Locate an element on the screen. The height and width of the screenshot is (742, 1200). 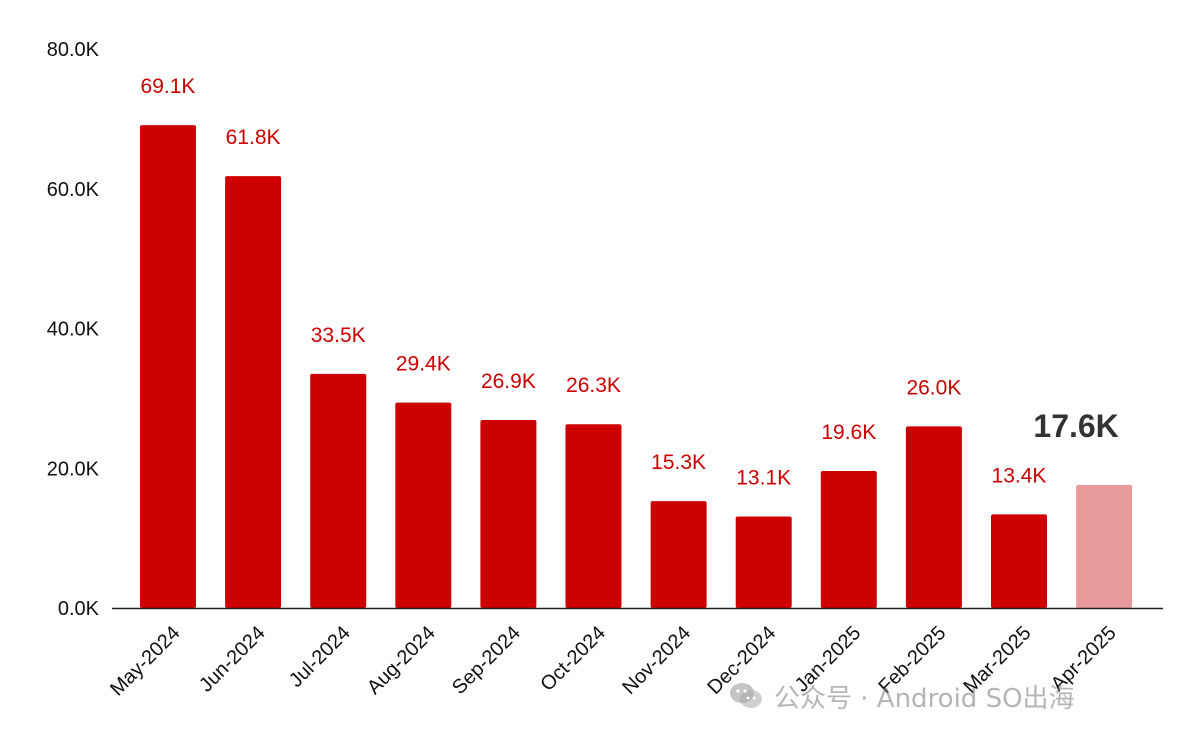
value-label: 26.0K is located at coordinates (933, 387).